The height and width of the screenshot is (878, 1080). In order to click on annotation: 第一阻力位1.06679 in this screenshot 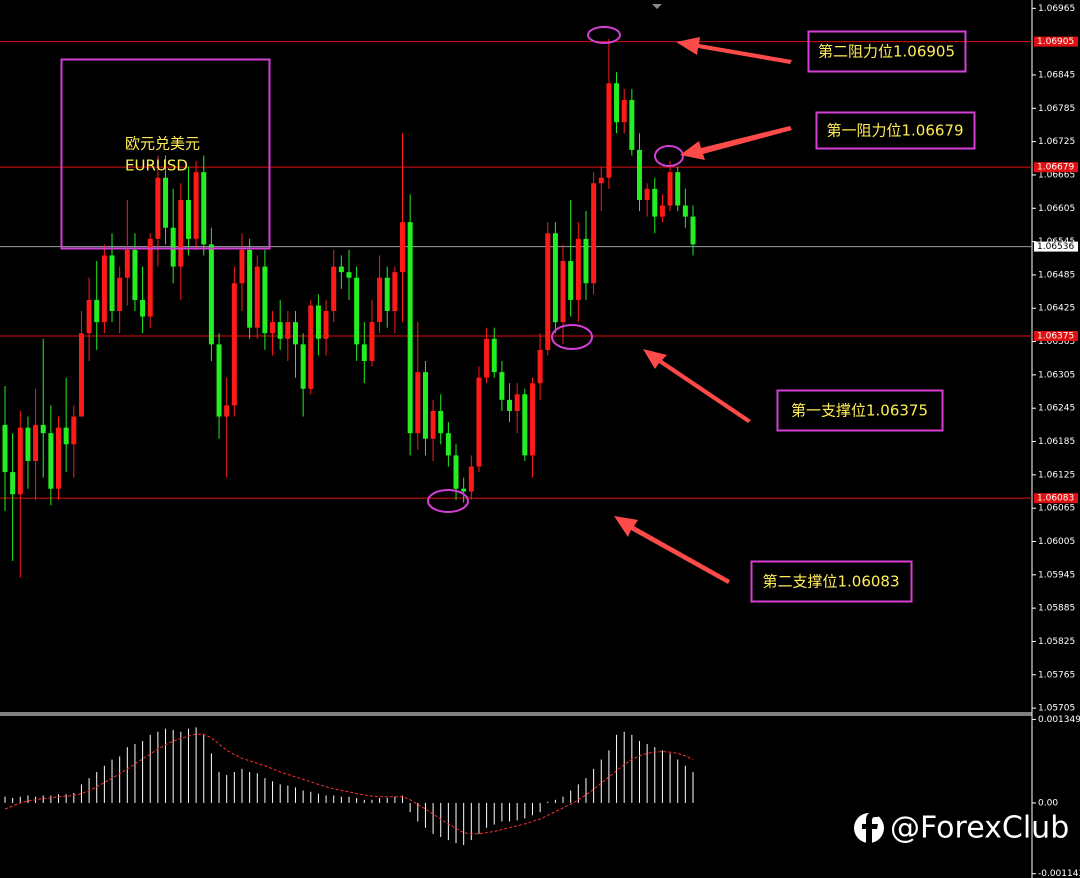, I will do `click(894, 131)`.